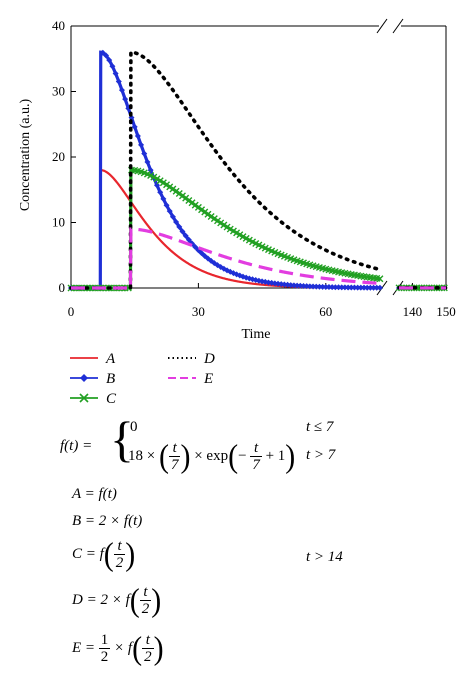  Describe the element at coordinates (84, 647) in the screenshot. I see `e-lhs: E =` at that location.